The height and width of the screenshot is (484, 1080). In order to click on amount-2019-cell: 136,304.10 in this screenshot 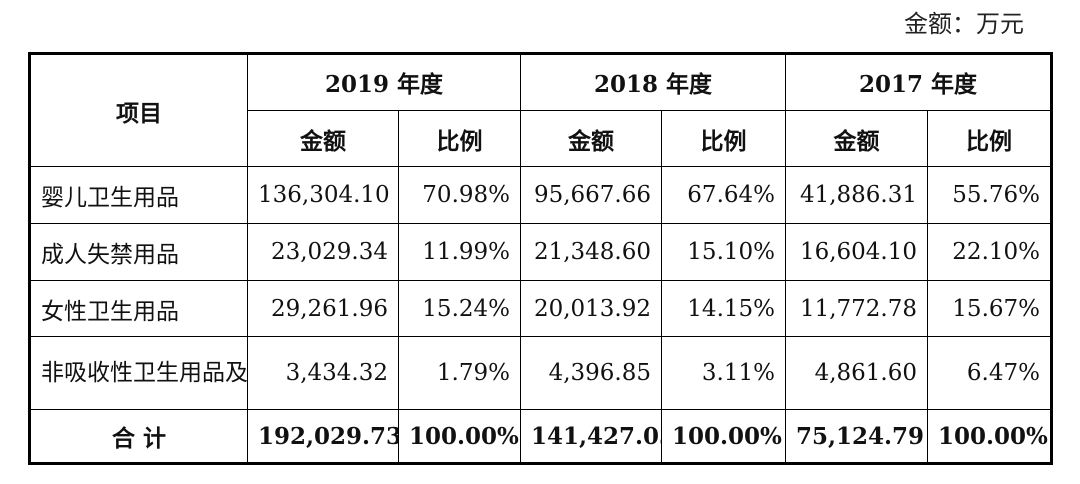, I will do `click(323, 195)`.